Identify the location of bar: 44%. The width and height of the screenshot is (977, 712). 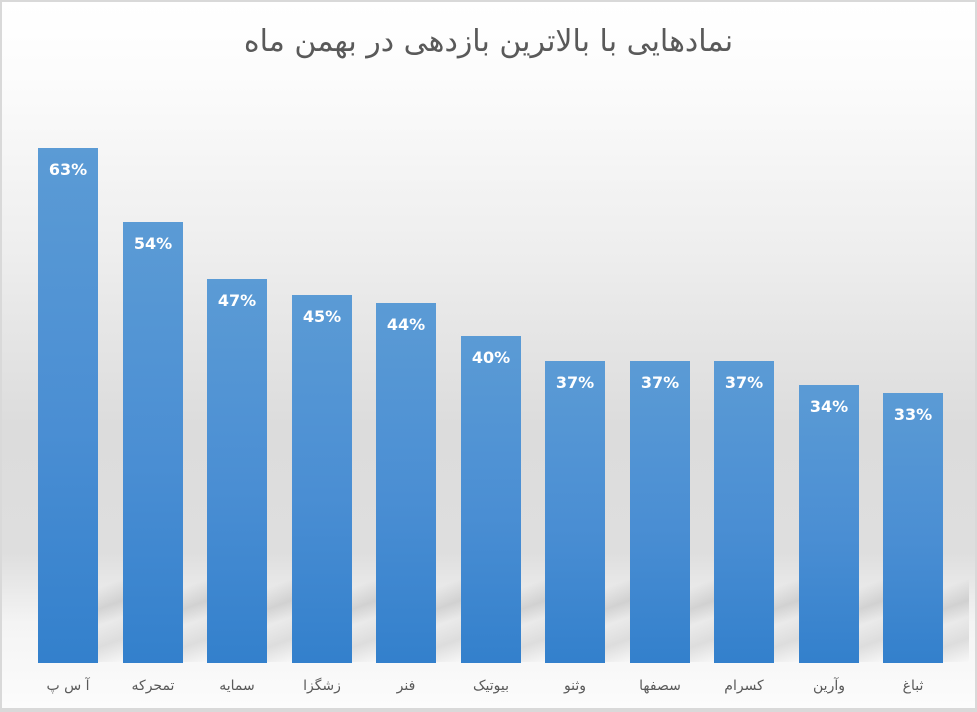
(406, 483).